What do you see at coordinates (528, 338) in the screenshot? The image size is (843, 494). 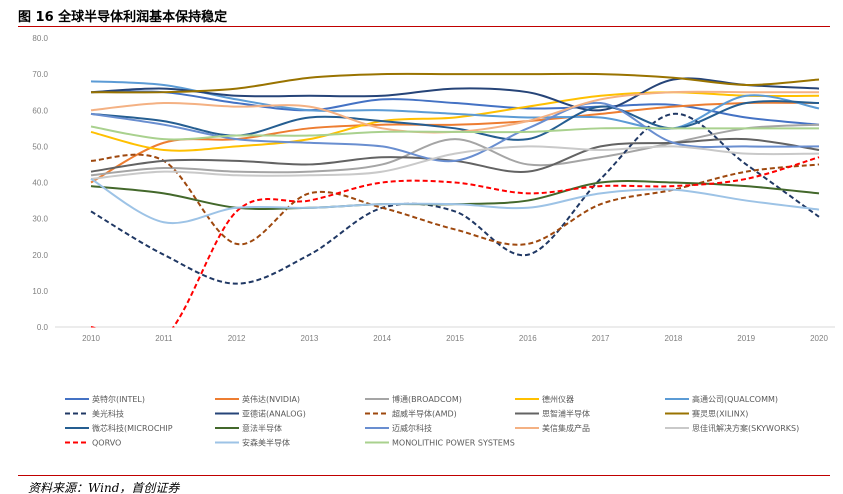 I see `x-tick-label: 2016` at bounding box center [528, 338].